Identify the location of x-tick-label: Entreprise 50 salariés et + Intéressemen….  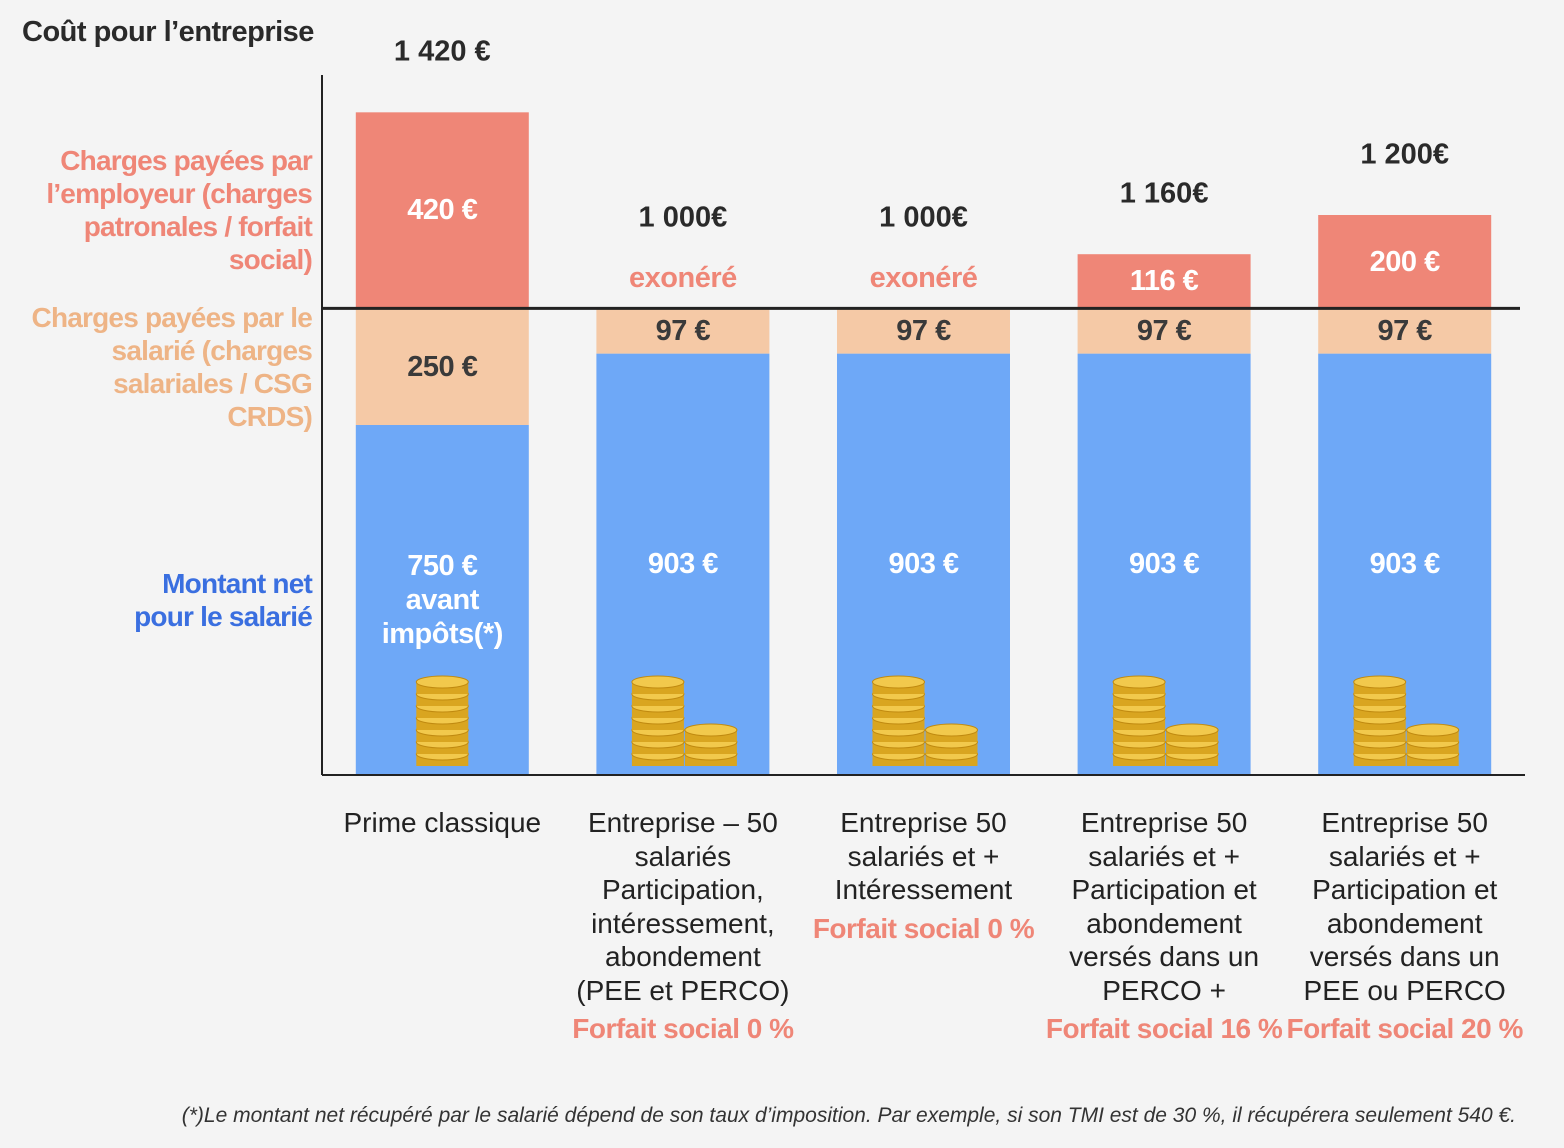
(923, 856).